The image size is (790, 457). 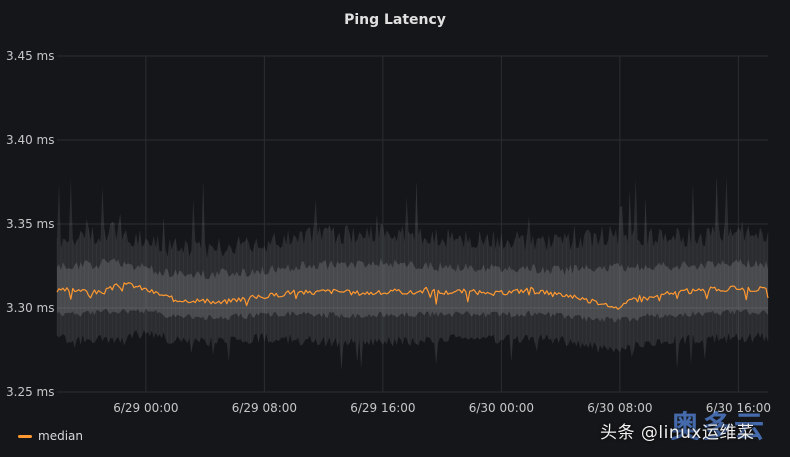 I want to click on x-tick-label: 6/30 08:00, so click(x=619, y=408).